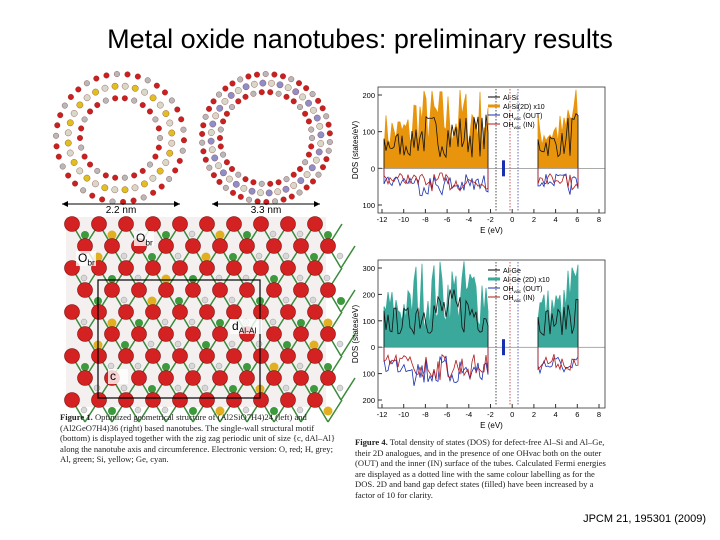 Image resolution: width=720 pixels, height=540 pixels. Describe the element at coordinates (534, 219) in the screenshot. I see `x-tick-label: 2` at that location.